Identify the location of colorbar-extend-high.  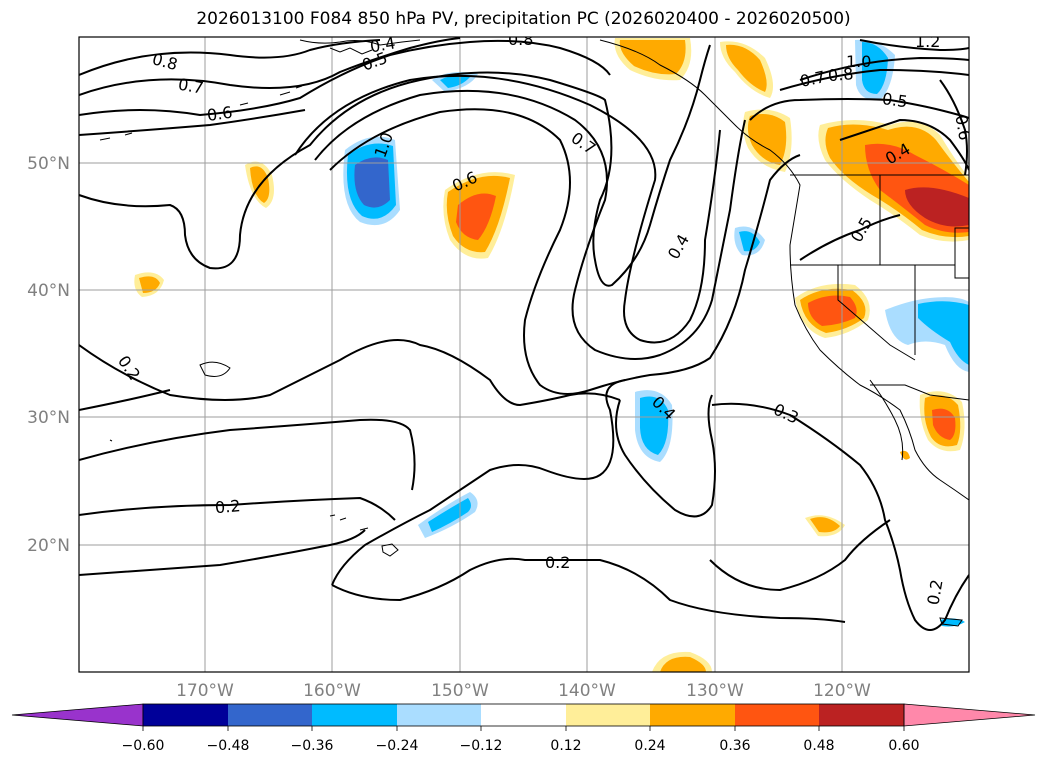
(969, 715).